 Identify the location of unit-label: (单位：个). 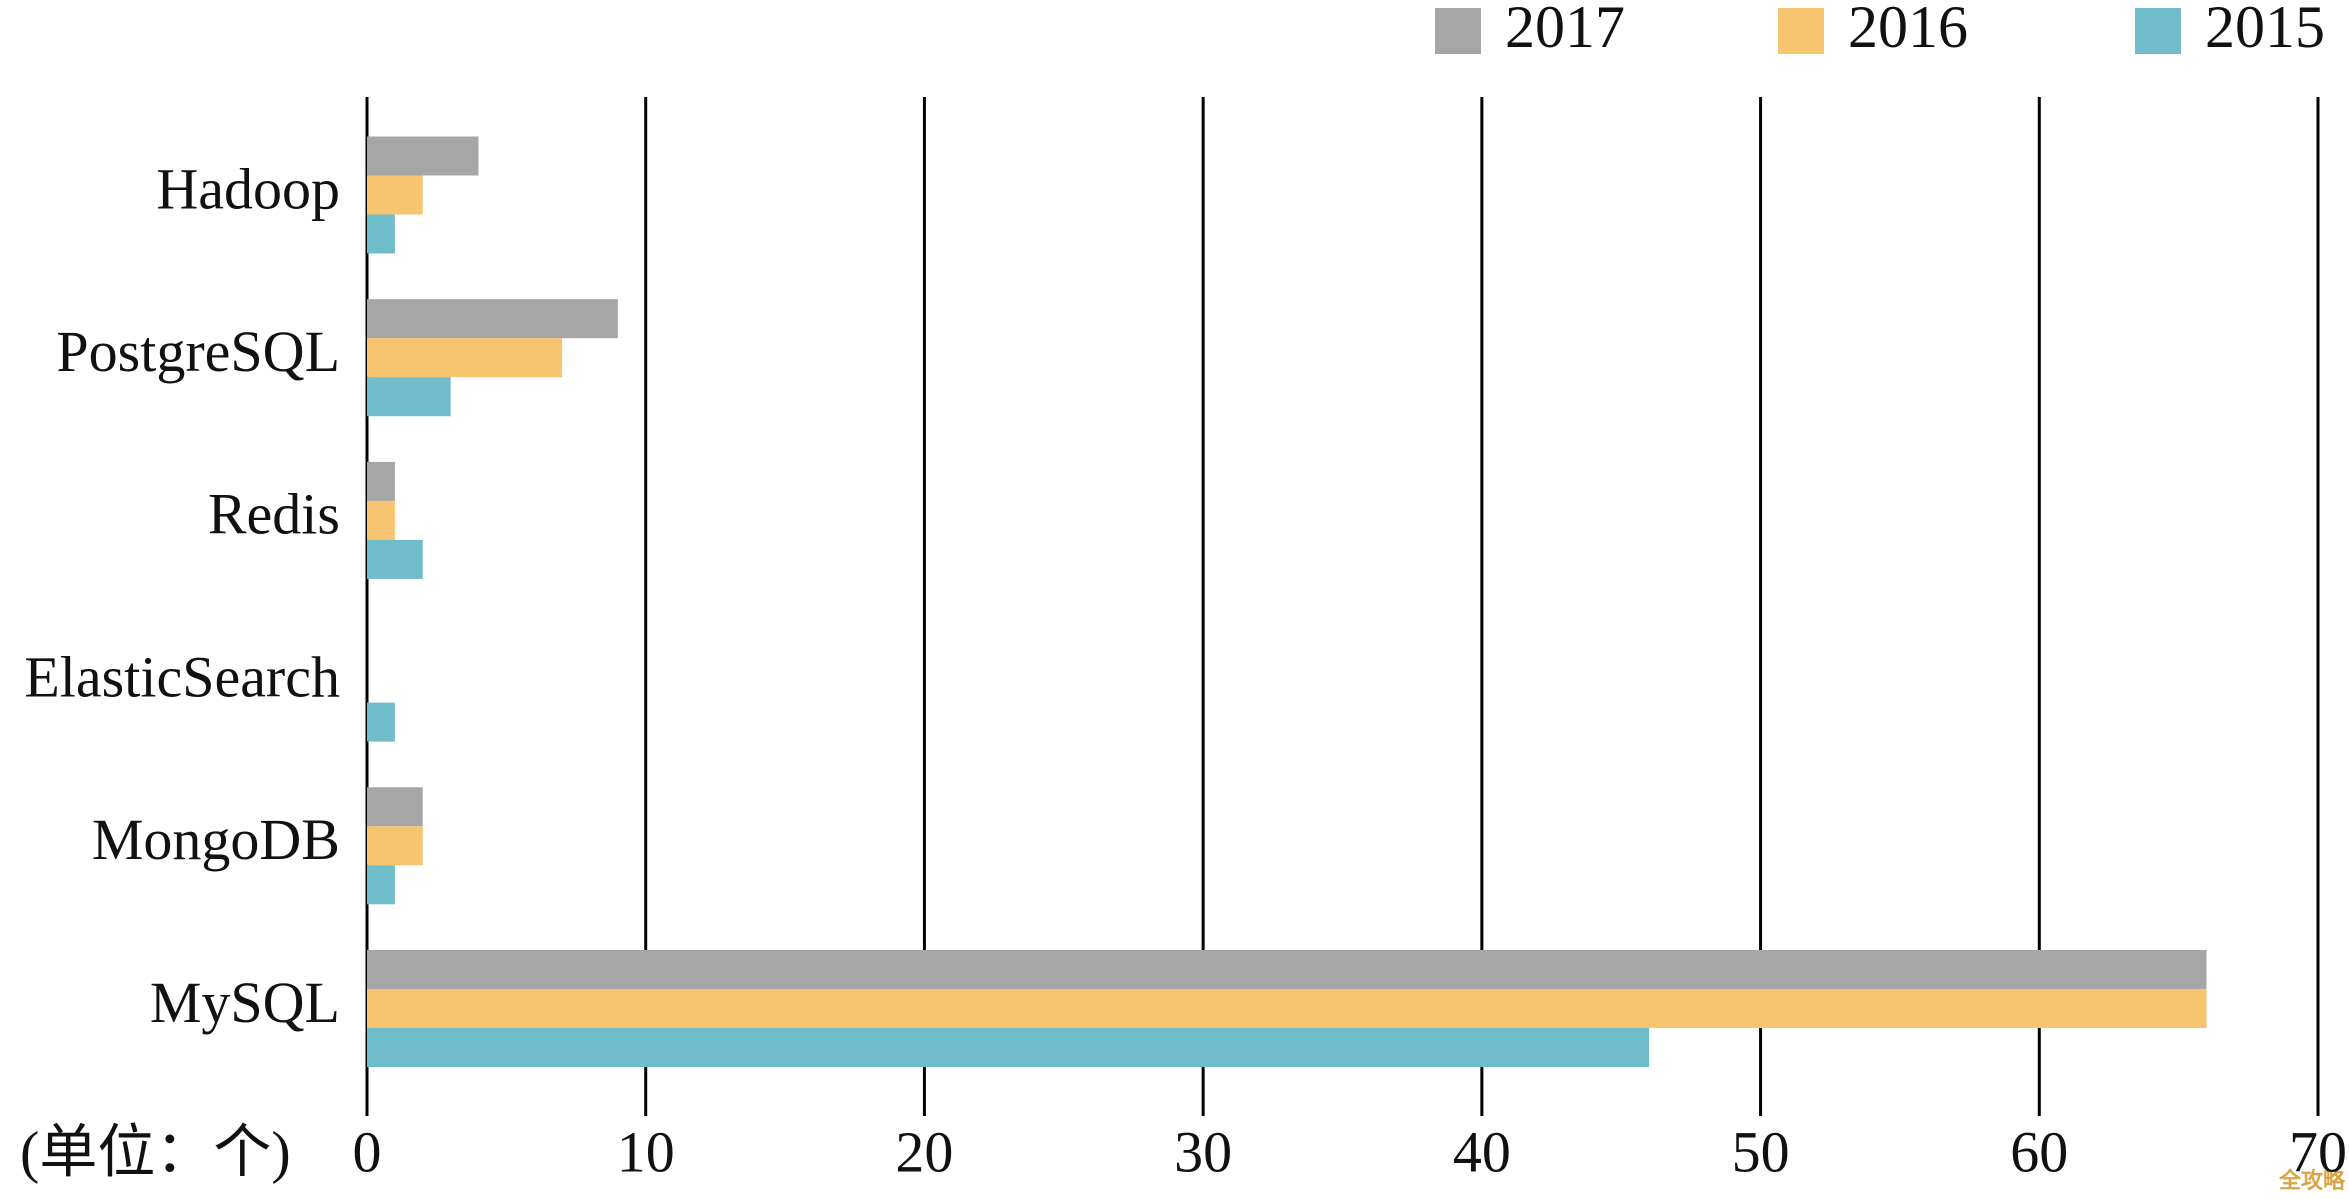
(155, 1151).